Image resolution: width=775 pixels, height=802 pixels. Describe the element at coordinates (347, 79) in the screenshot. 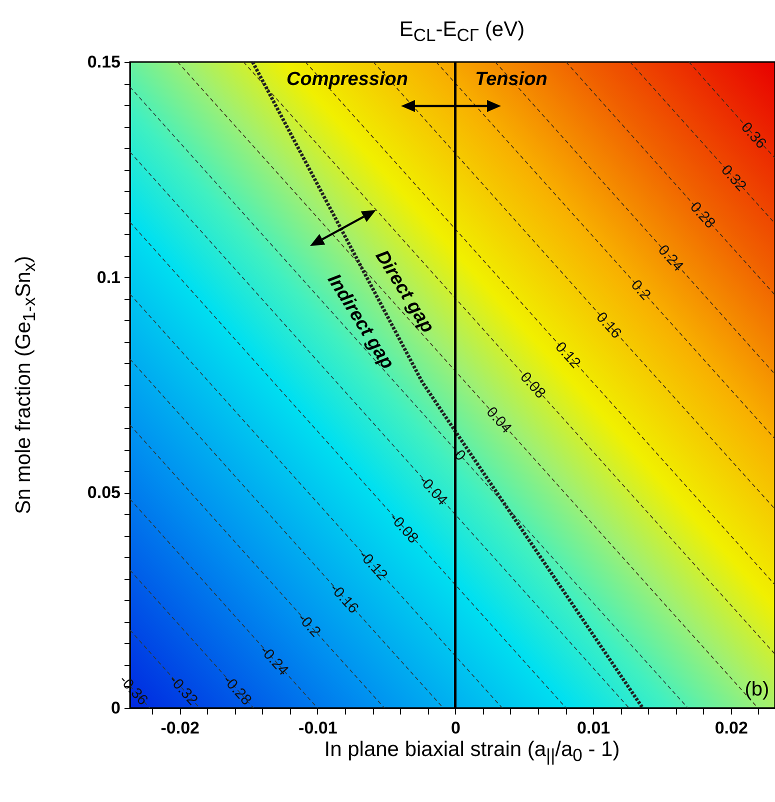

I see `annotation: Compression` at that location.